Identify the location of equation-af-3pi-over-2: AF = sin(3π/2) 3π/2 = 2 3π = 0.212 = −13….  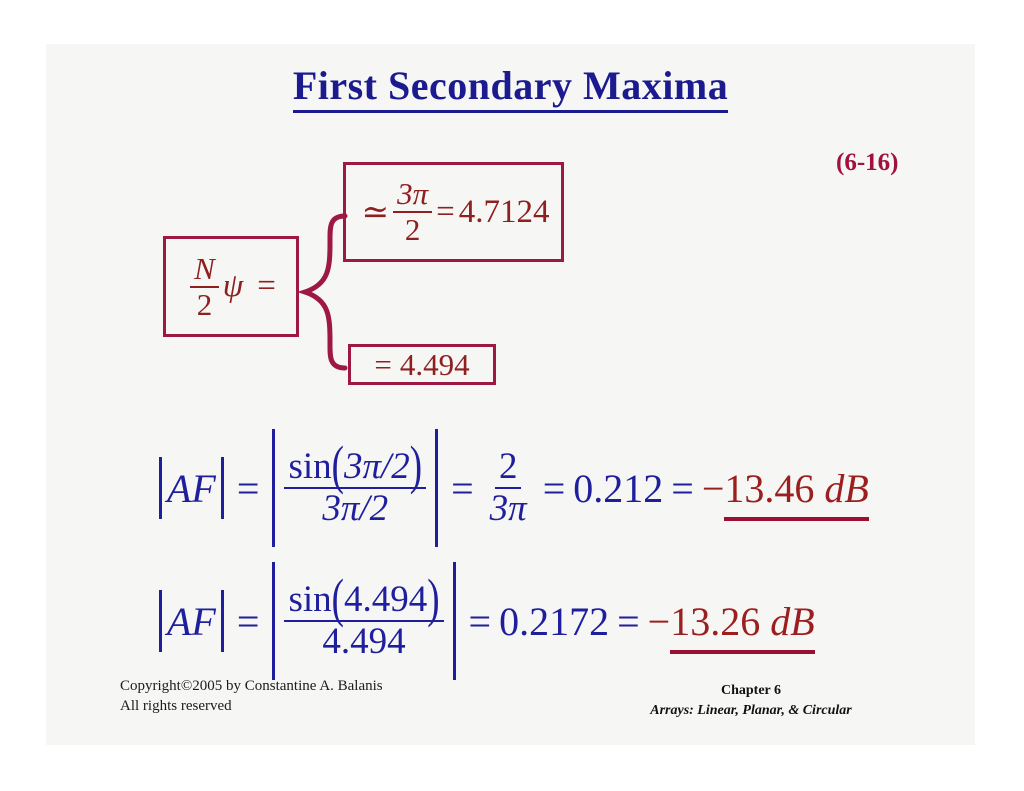
(511, 488).